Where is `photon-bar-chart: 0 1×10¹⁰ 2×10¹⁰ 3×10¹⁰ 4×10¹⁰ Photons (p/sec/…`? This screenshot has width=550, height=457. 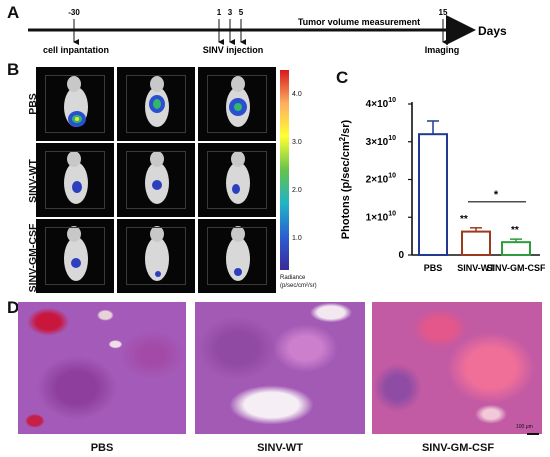
photon-bar-chart: 0 1×10¹⁰ 2×10¹⁰ 3×10¹⁰ 4×10¹⁰ Photons (p/sec/… is located at coordinates (441, 185).